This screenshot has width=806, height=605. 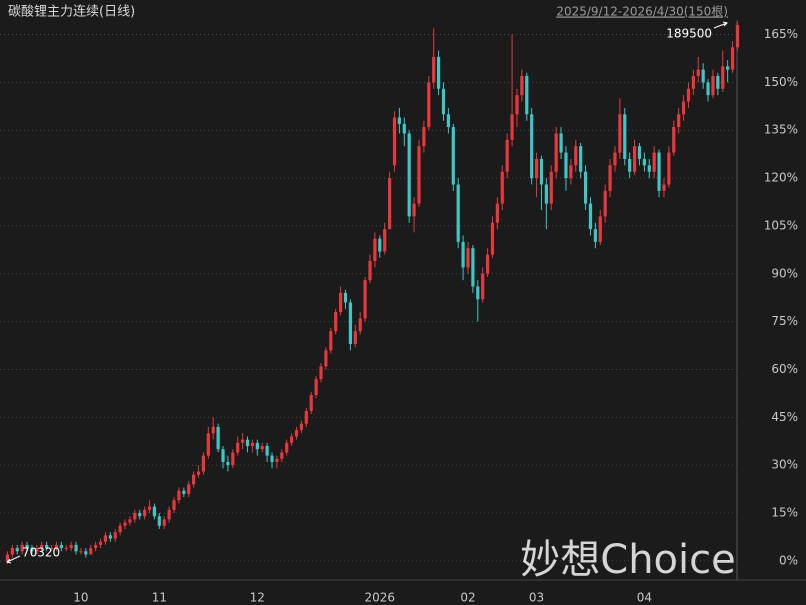 What do you see at coordinates (380, 598) in the screenshot?
I see `x-tick-label: 2026` at bounding box center [380, 598].